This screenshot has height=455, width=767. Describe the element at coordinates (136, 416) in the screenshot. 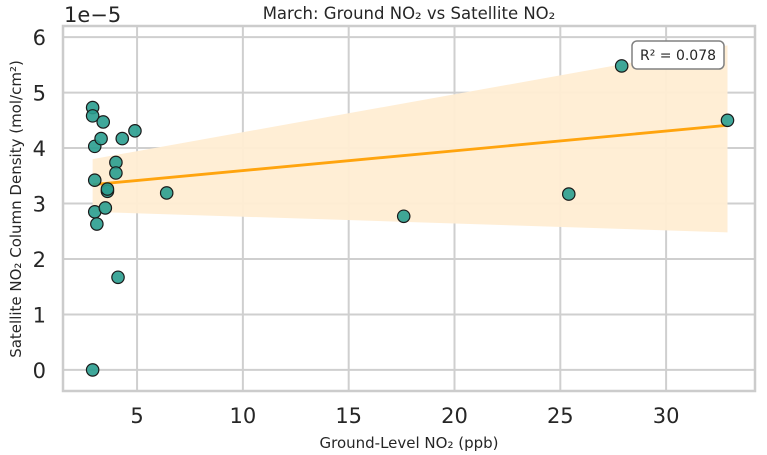

I see `x-tick-label: 5` at that location.